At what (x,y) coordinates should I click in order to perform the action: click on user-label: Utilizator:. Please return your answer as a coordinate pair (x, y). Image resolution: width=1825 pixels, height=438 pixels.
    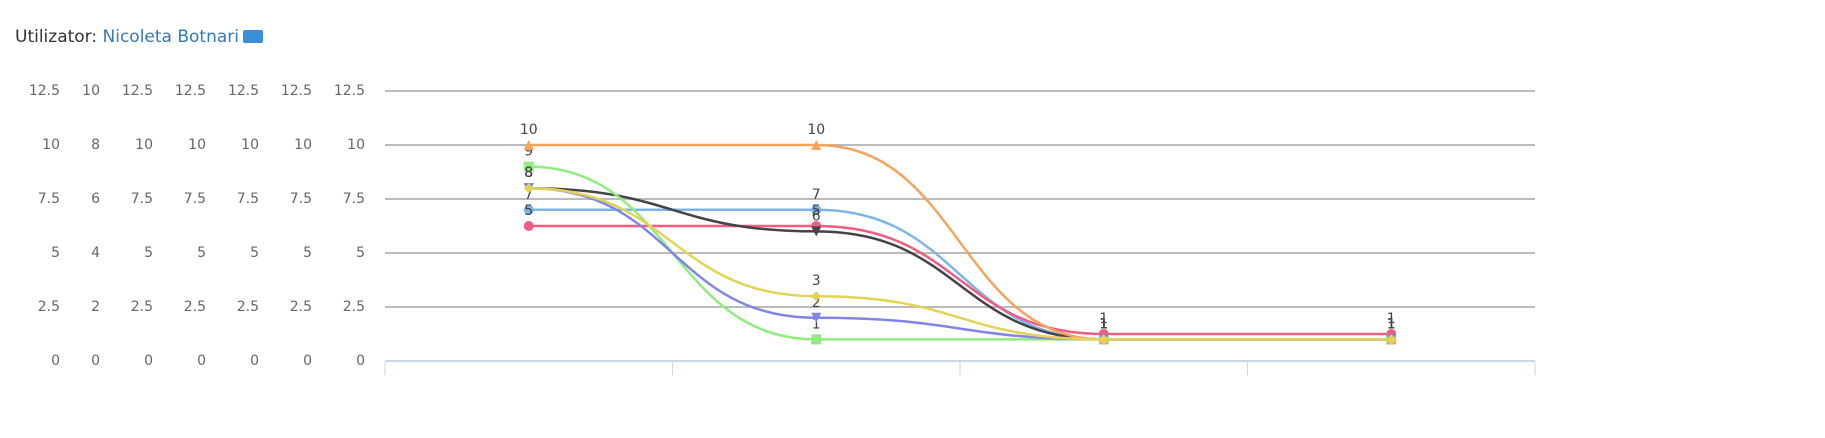
    Looking at the image, I should click on (56, 37).